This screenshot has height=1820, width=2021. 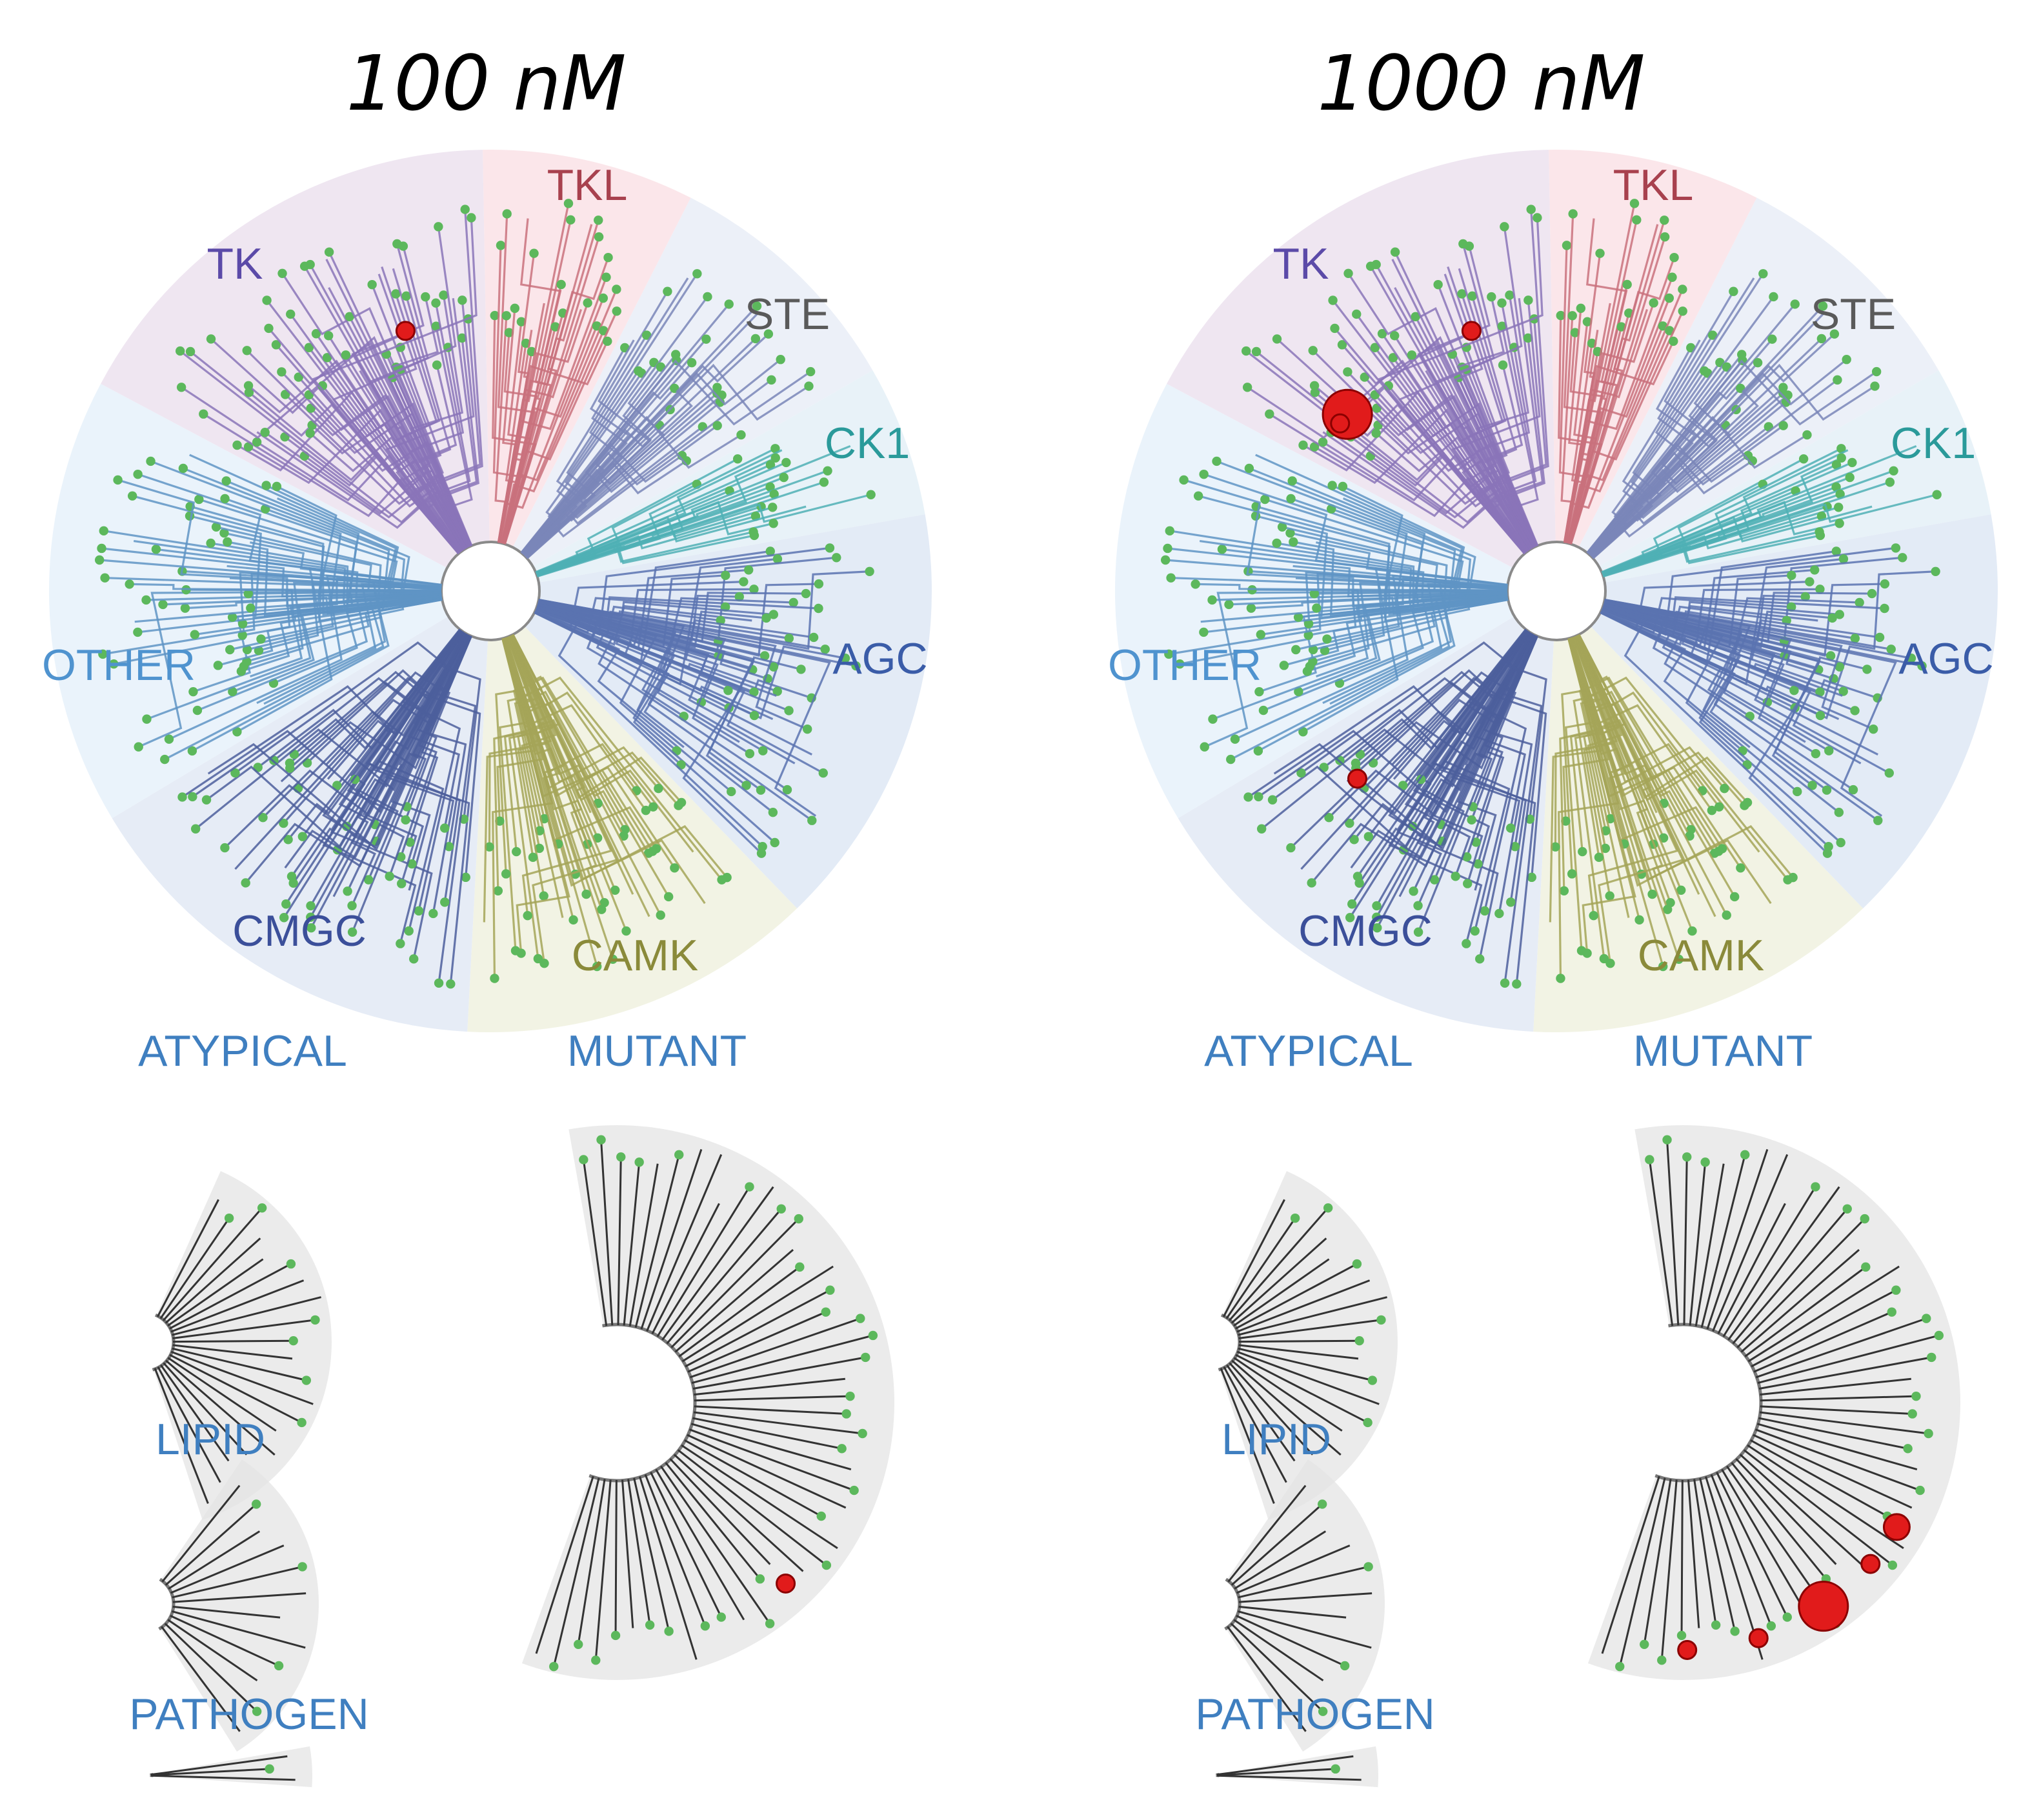 I want to click on subtree-label-lipid: LIPID, so click(x=210, y=1439).